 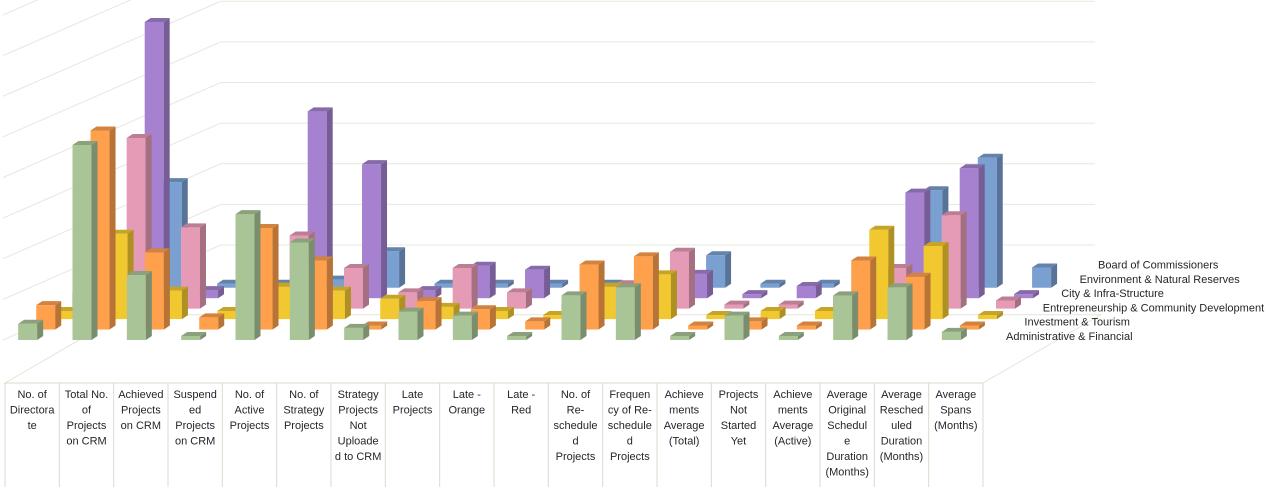 What do you see at coordinates (739, 418) in the screenshot?
I see `category-label: Projects Not Started Yet` at bounding box center [739, 418].